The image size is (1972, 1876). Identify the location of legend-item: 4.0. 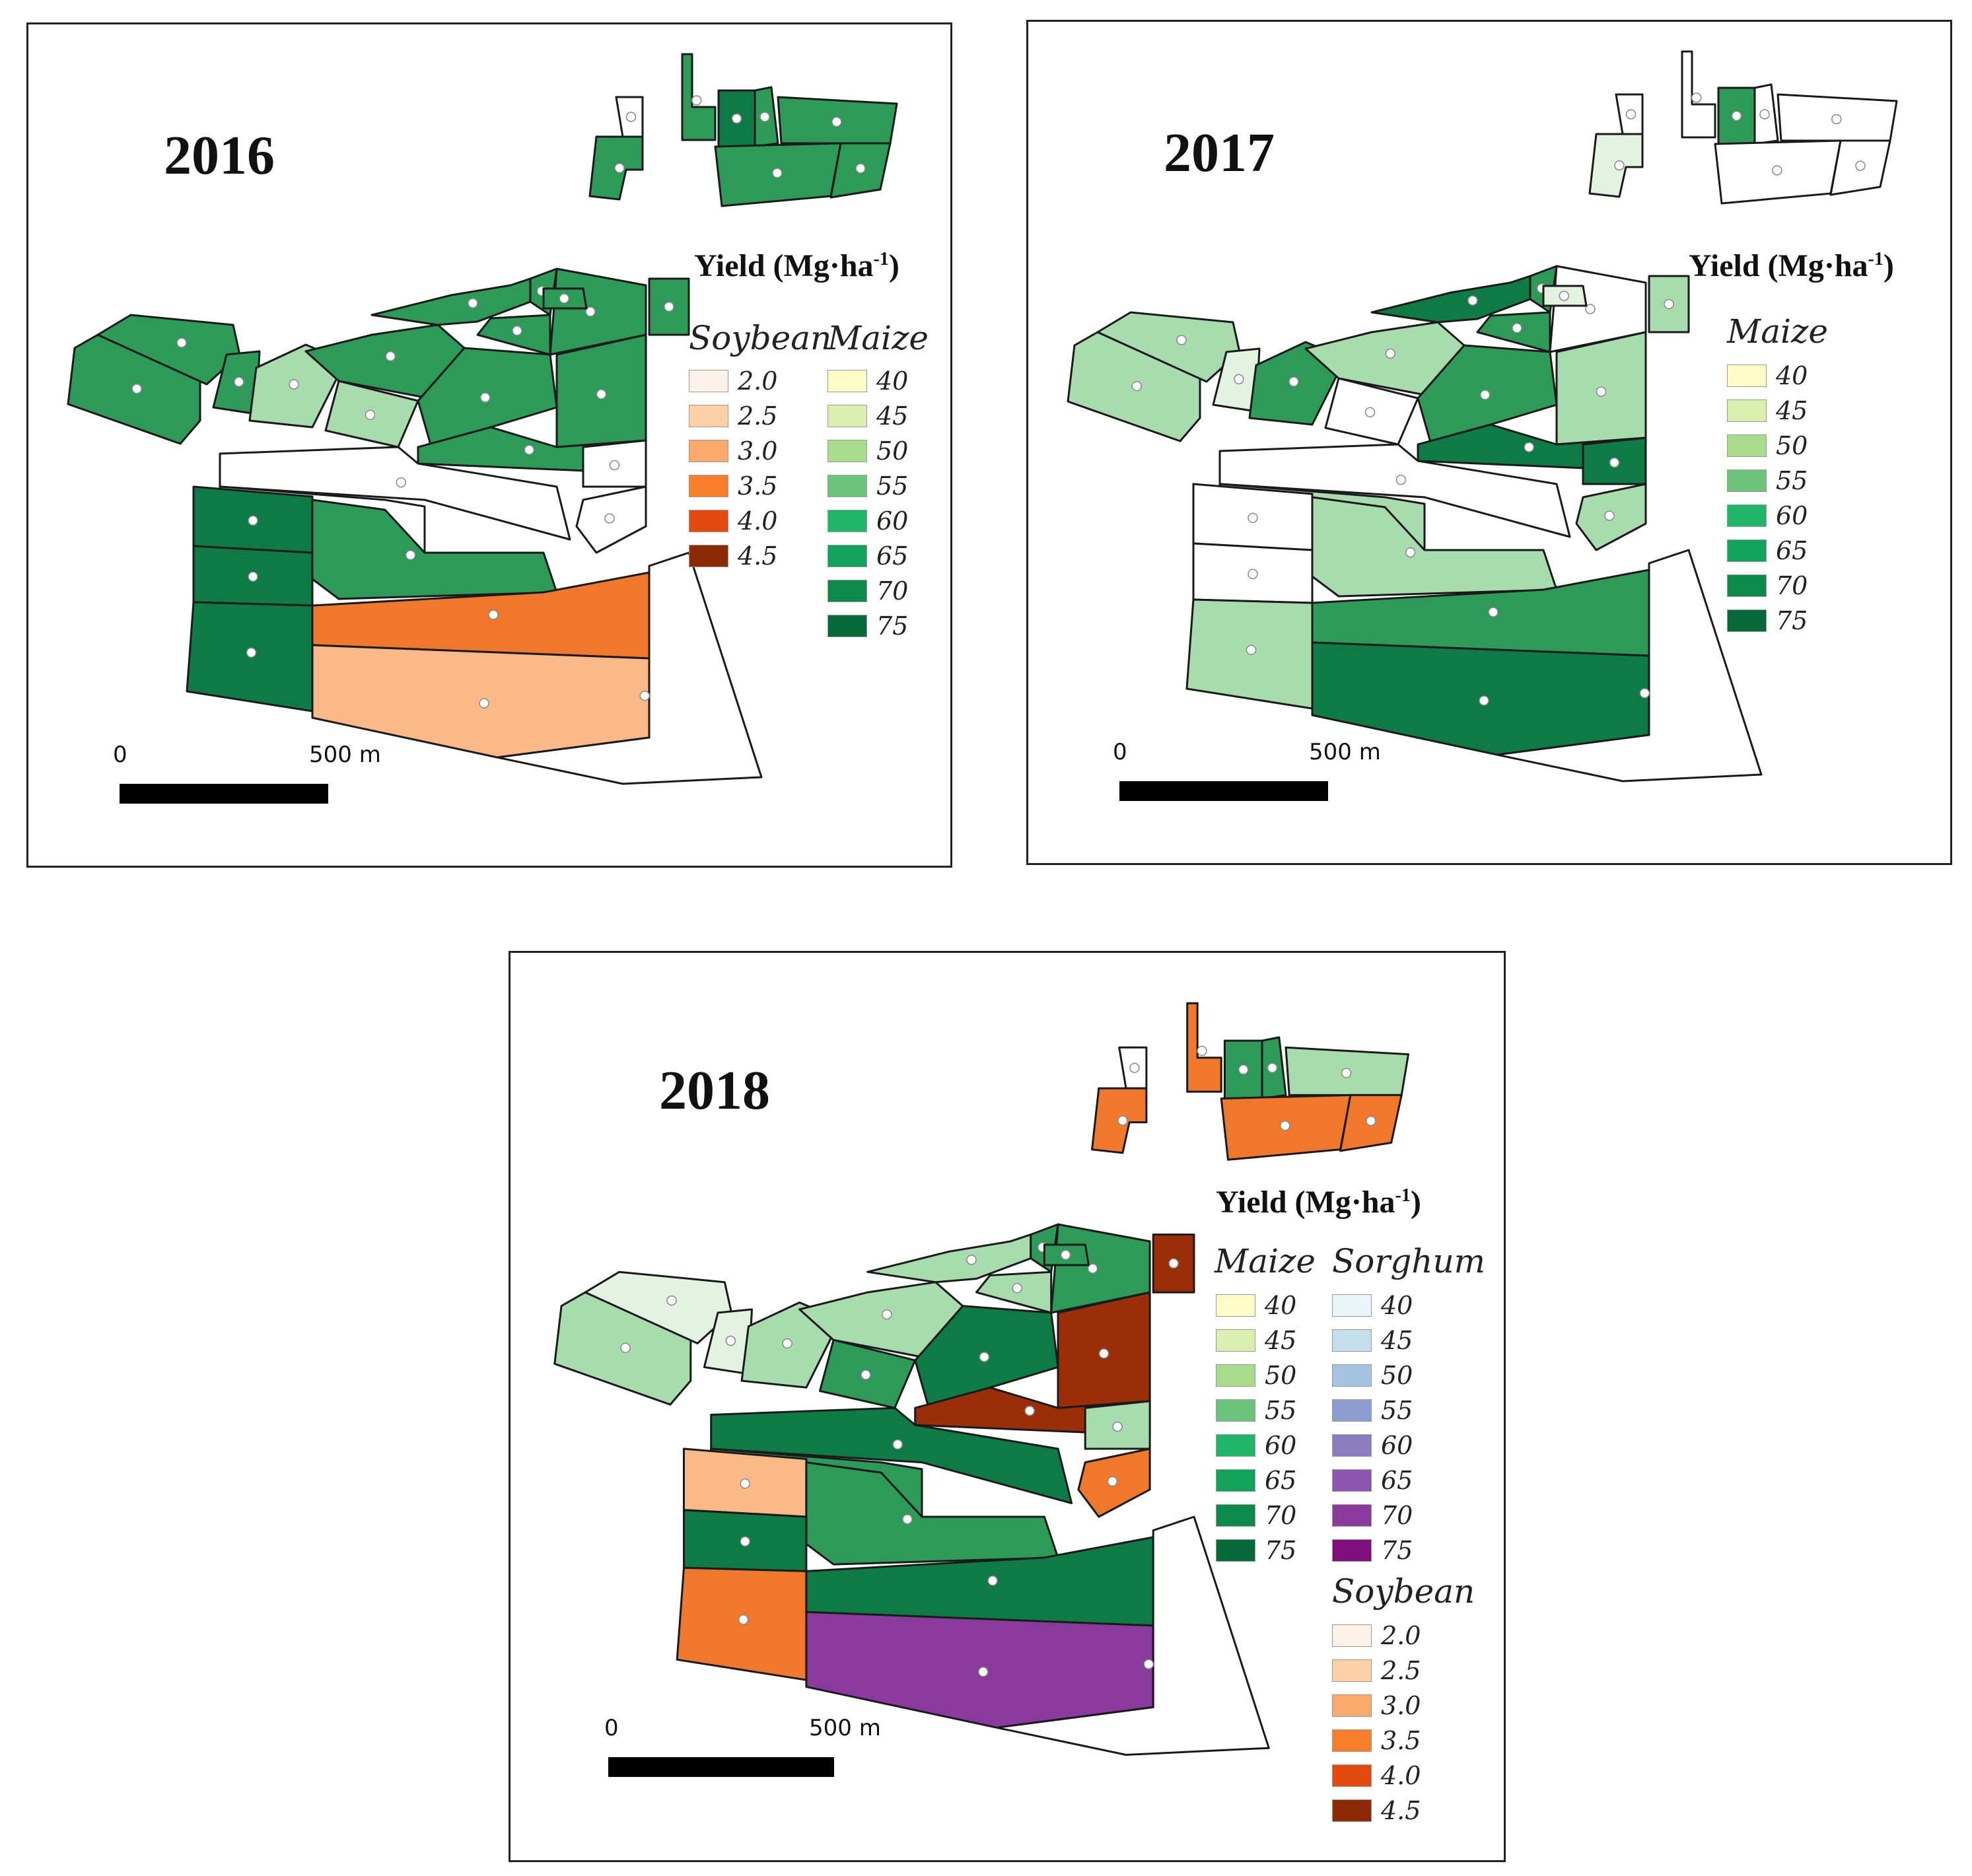
(734, 521).